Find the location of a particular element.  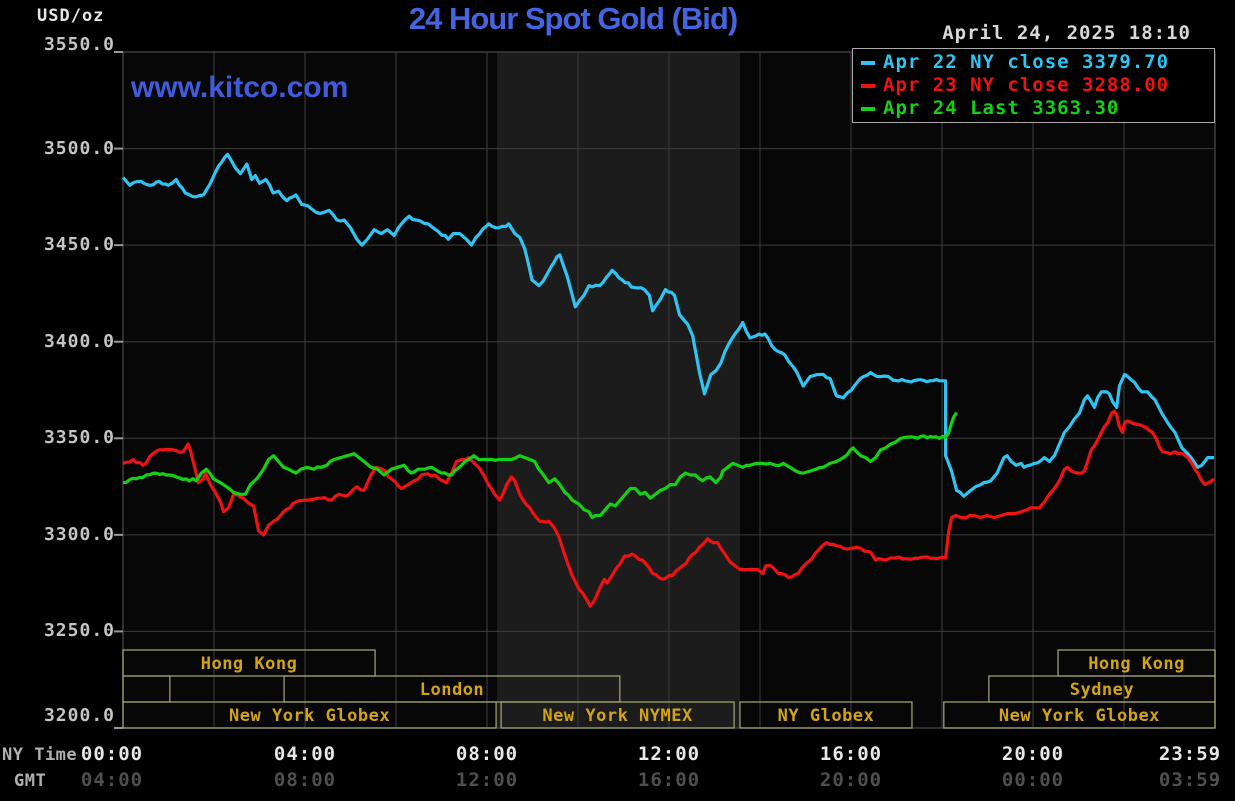

session-label: Sydney is located at coordinates (1102, 690).